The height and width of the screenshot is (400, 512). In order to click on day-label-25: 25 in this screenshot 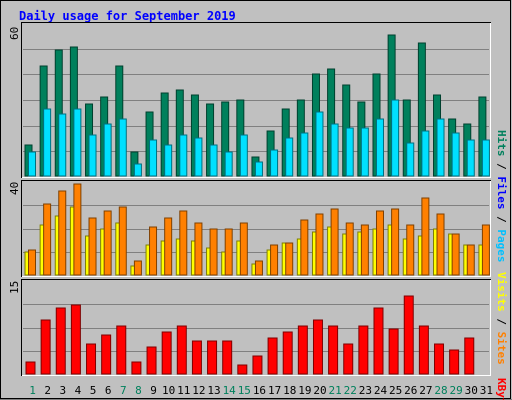, I will do `click(395, 390)`.